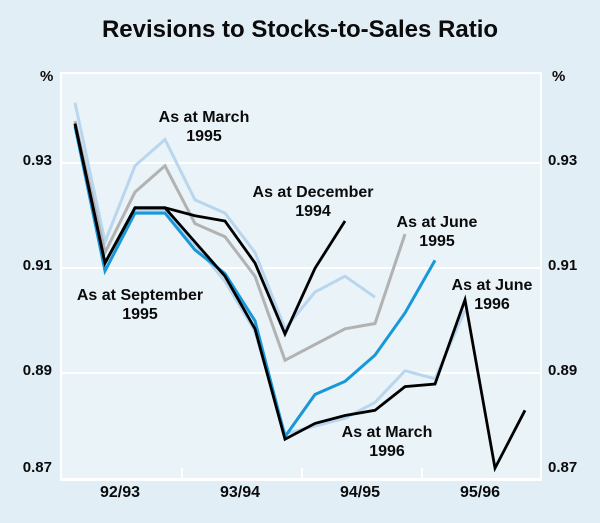  What do you see at coordinates (313, 202) in the screenshot?
I see `annotation-as-at-december-1994: As at December 1994` at bounding box center [313, 202].